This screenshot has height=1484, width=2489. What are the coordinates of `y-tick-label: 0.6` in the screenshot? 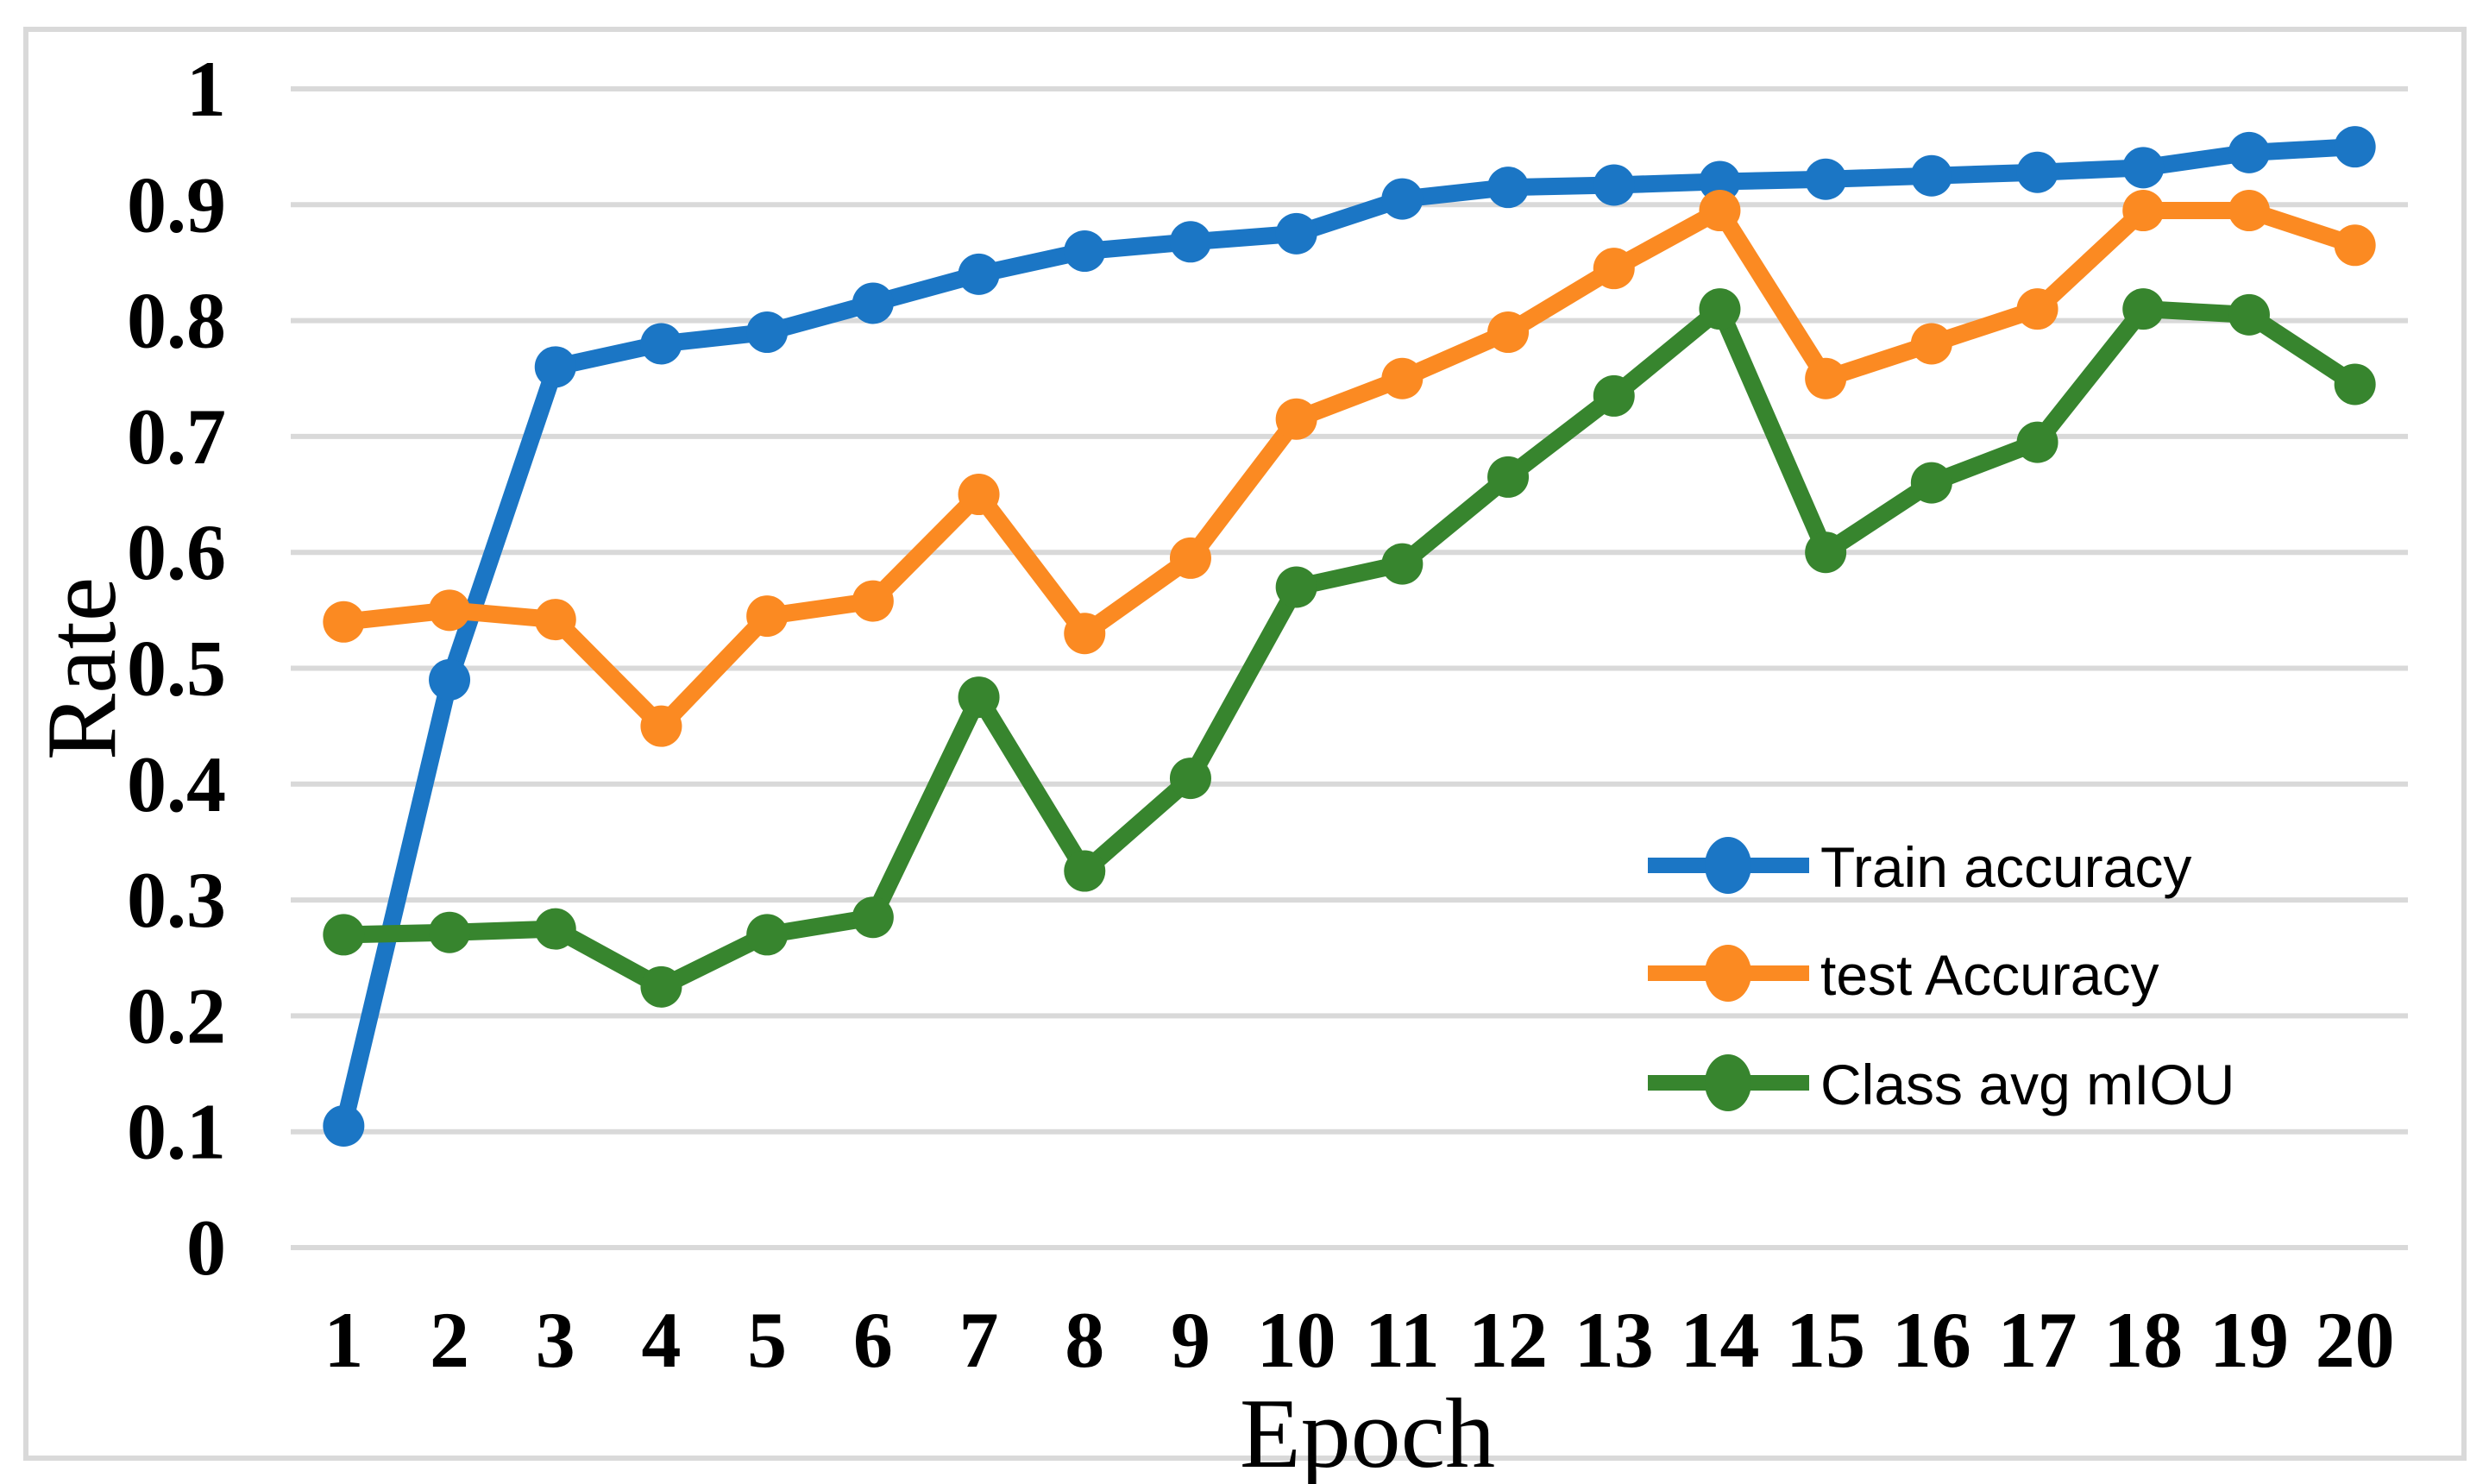 It's located at (177, 552).